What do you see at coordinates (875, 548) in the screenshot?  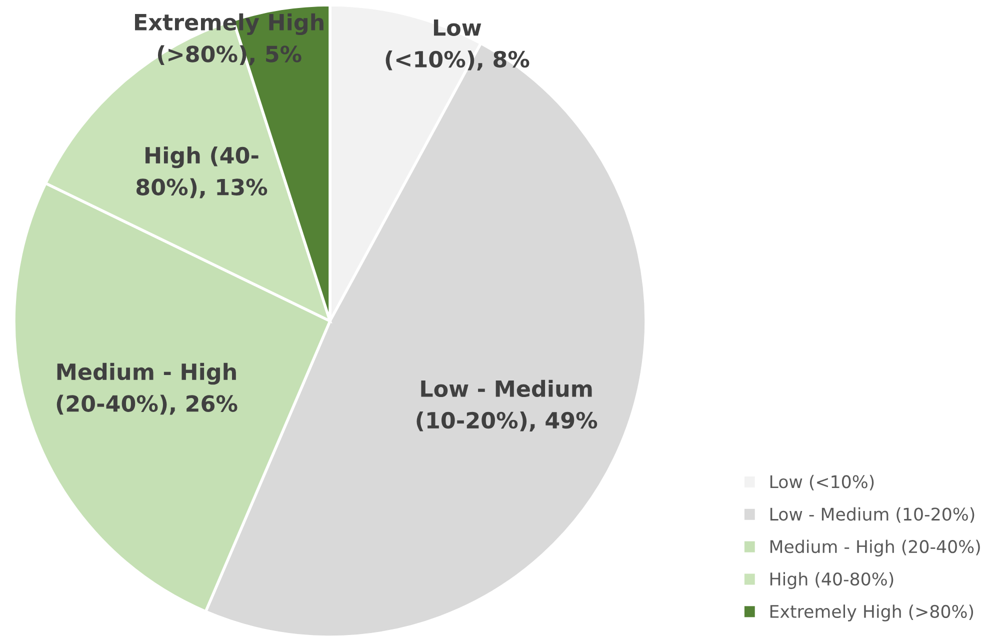 I see `legend-label: Medium - High (20-40%)` at bounding box center [875, 548].